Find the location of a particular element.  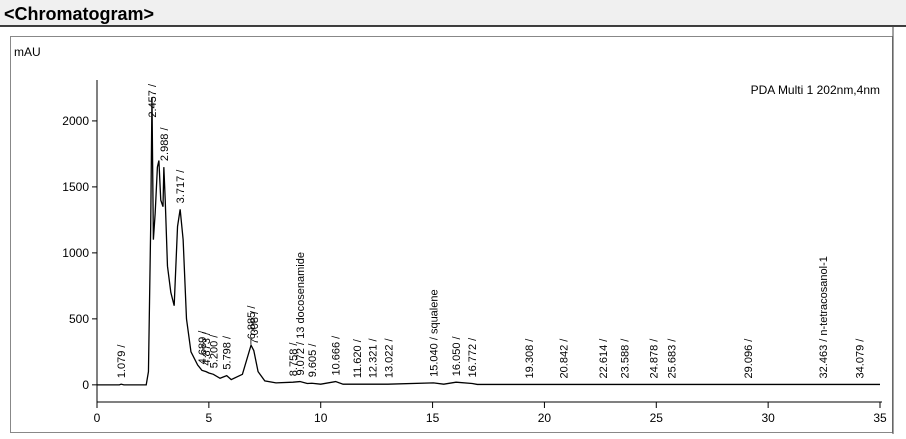

peak-label: 9.605 / is located at coordinates (313, 360).